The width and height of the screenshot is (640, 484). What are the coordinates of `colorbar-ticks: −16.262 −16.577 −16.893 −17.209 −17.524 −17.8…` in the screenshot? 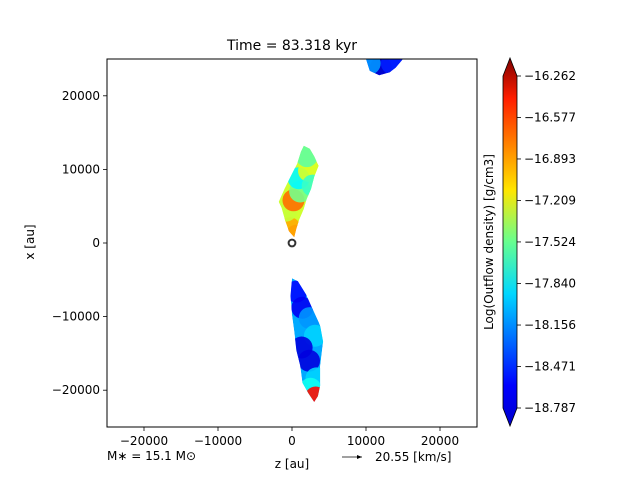 It's located at (546, 242).